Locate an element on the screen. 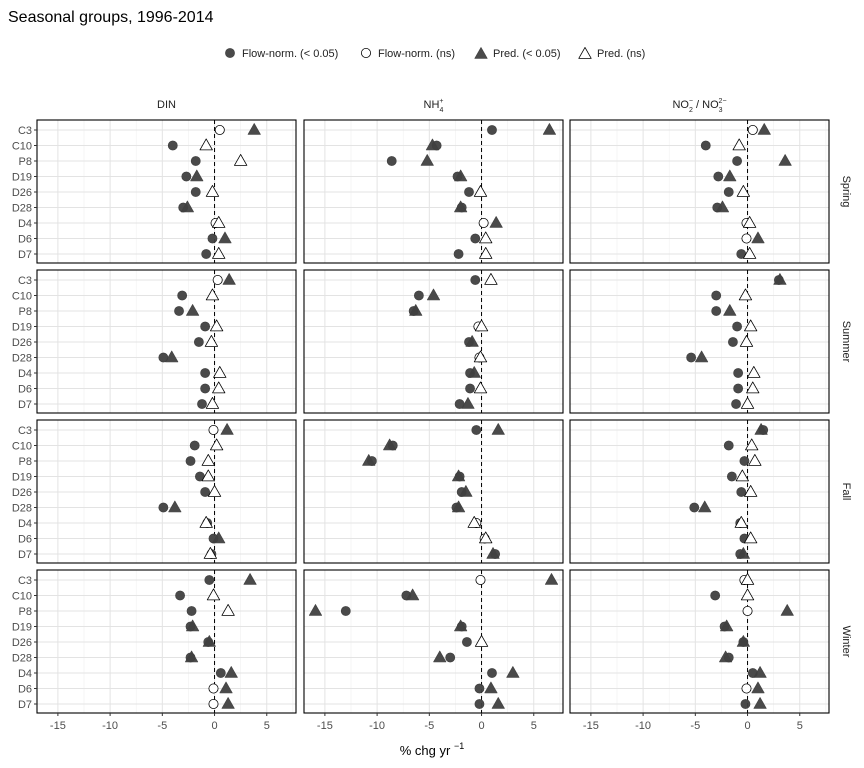 Image resolution: width=864 pixels, height=768 pixels. y-tick-label-d19: D19 is located at coordinates (22, 328).